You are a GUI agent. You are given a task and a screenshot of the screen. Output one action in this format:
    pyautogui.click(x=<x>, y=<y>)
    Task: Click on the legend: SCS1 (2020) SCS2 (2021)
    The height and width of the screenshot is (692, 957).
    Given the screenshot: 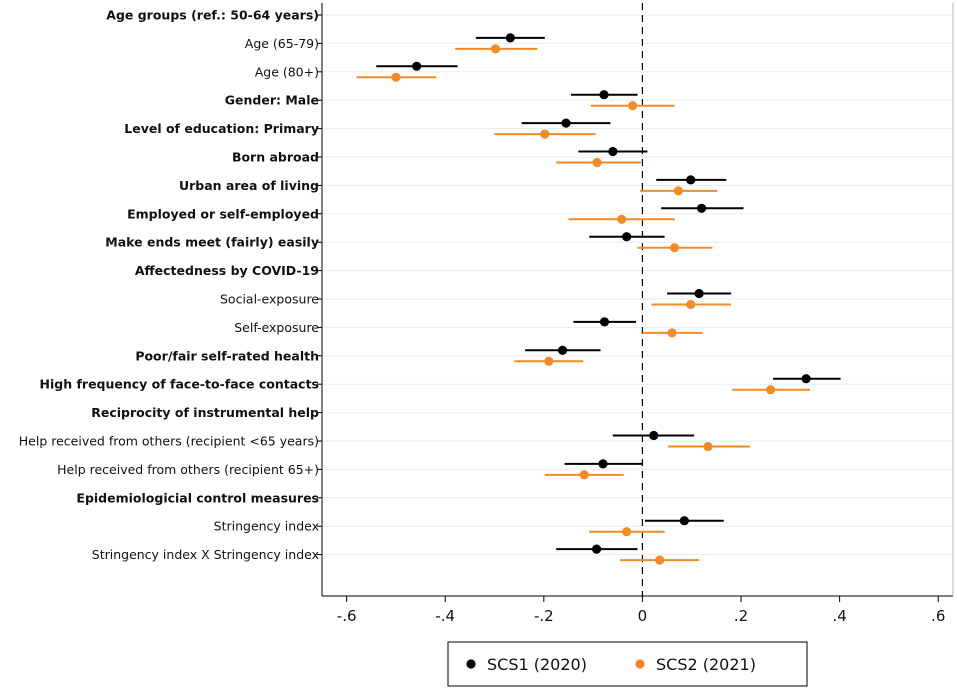 What is the action you would take?
    pyautogui.click(x=627, y=664)
    